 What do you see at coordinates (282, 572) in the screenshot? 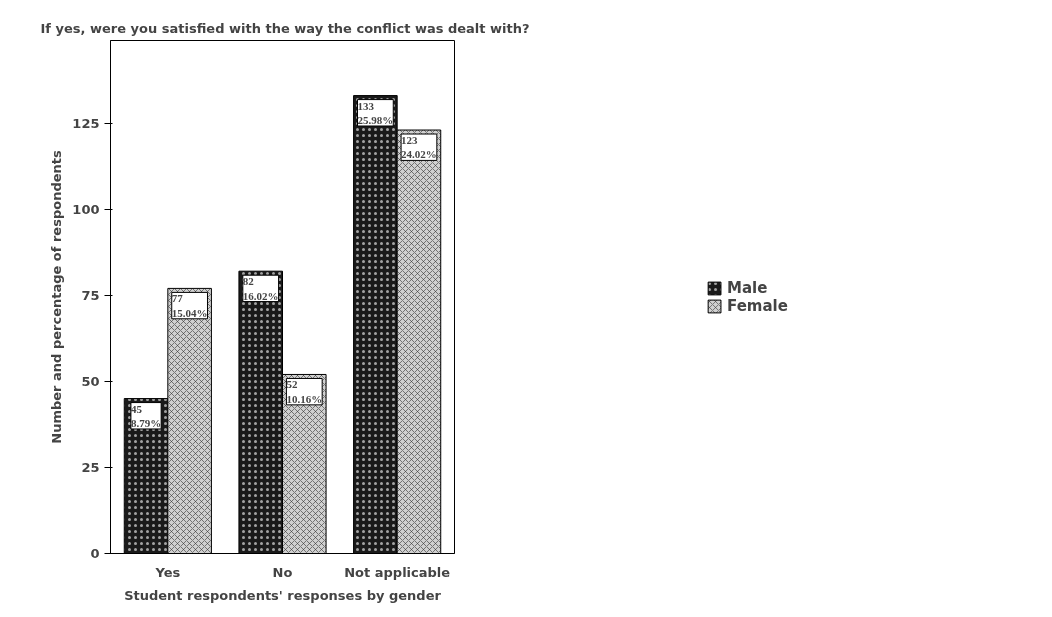
I see `x-tick-label: No` at bounding box center [282, 572].